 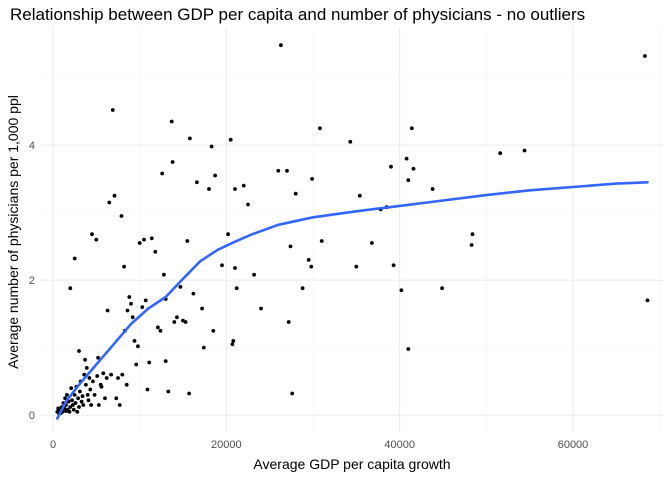 What do you see at coordinates (32, 146) in the screenshot?
I see `y-tick-label: 4` at bounding box center [32, 146].